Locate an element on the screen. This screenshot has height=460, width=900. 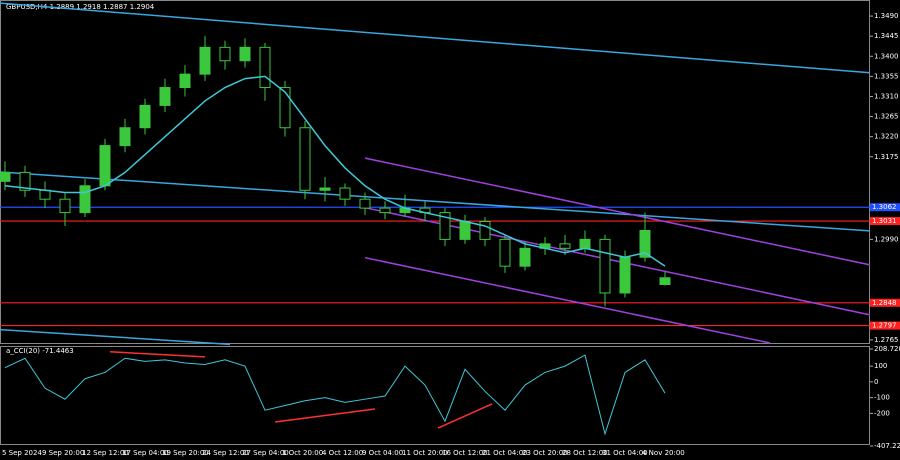
x-tick-label: 12 Sep 12:00 is located at coordinates (105, 453).